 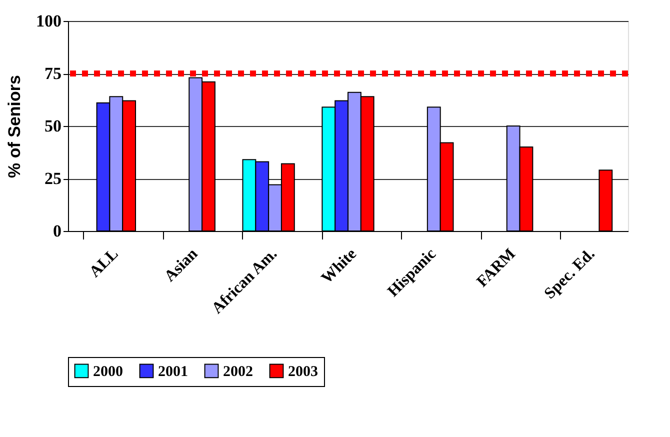 What do you see at coordinates (238, 372) in the screenshot?
I see `legend-label: 2002` at bounding box center [238, 372].